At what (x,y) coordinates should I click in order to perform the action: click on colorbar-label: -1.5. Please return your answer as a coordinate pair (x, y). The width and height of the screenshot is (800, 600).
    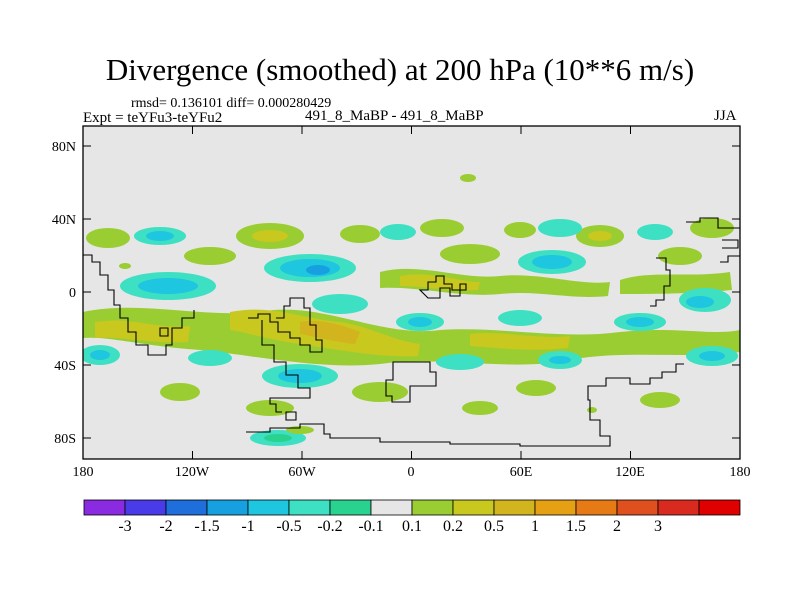
    Looking at the image, I should click on (207, 526).